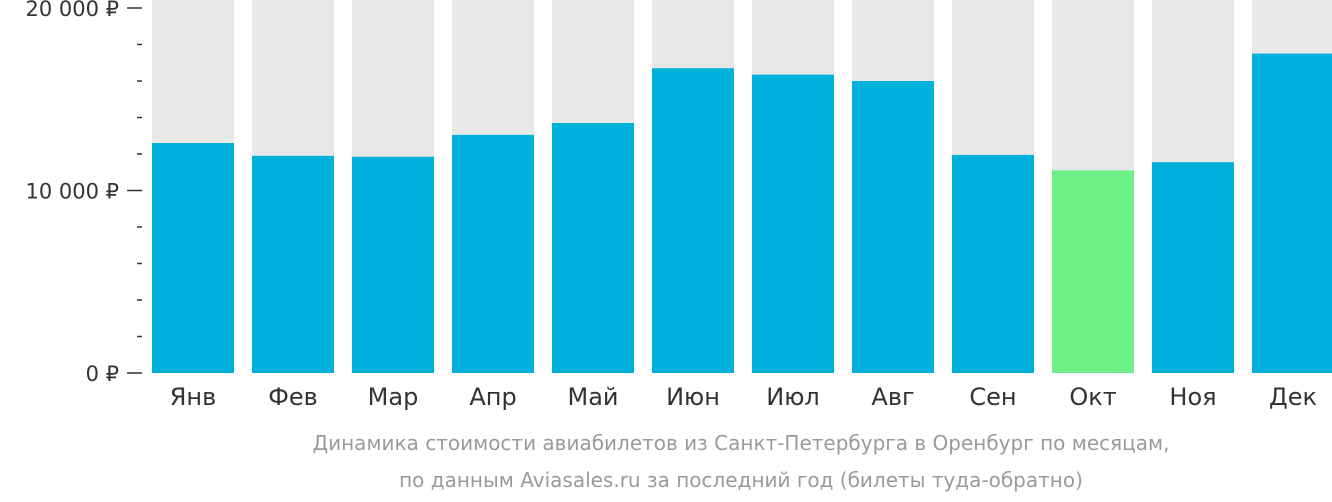 The width and height of the screenshot is (1332, 502). What do you see at coordinates (293, 397) in the screenshot?
I see `x-tick-label: Фев` at bounding box center [293, 397].